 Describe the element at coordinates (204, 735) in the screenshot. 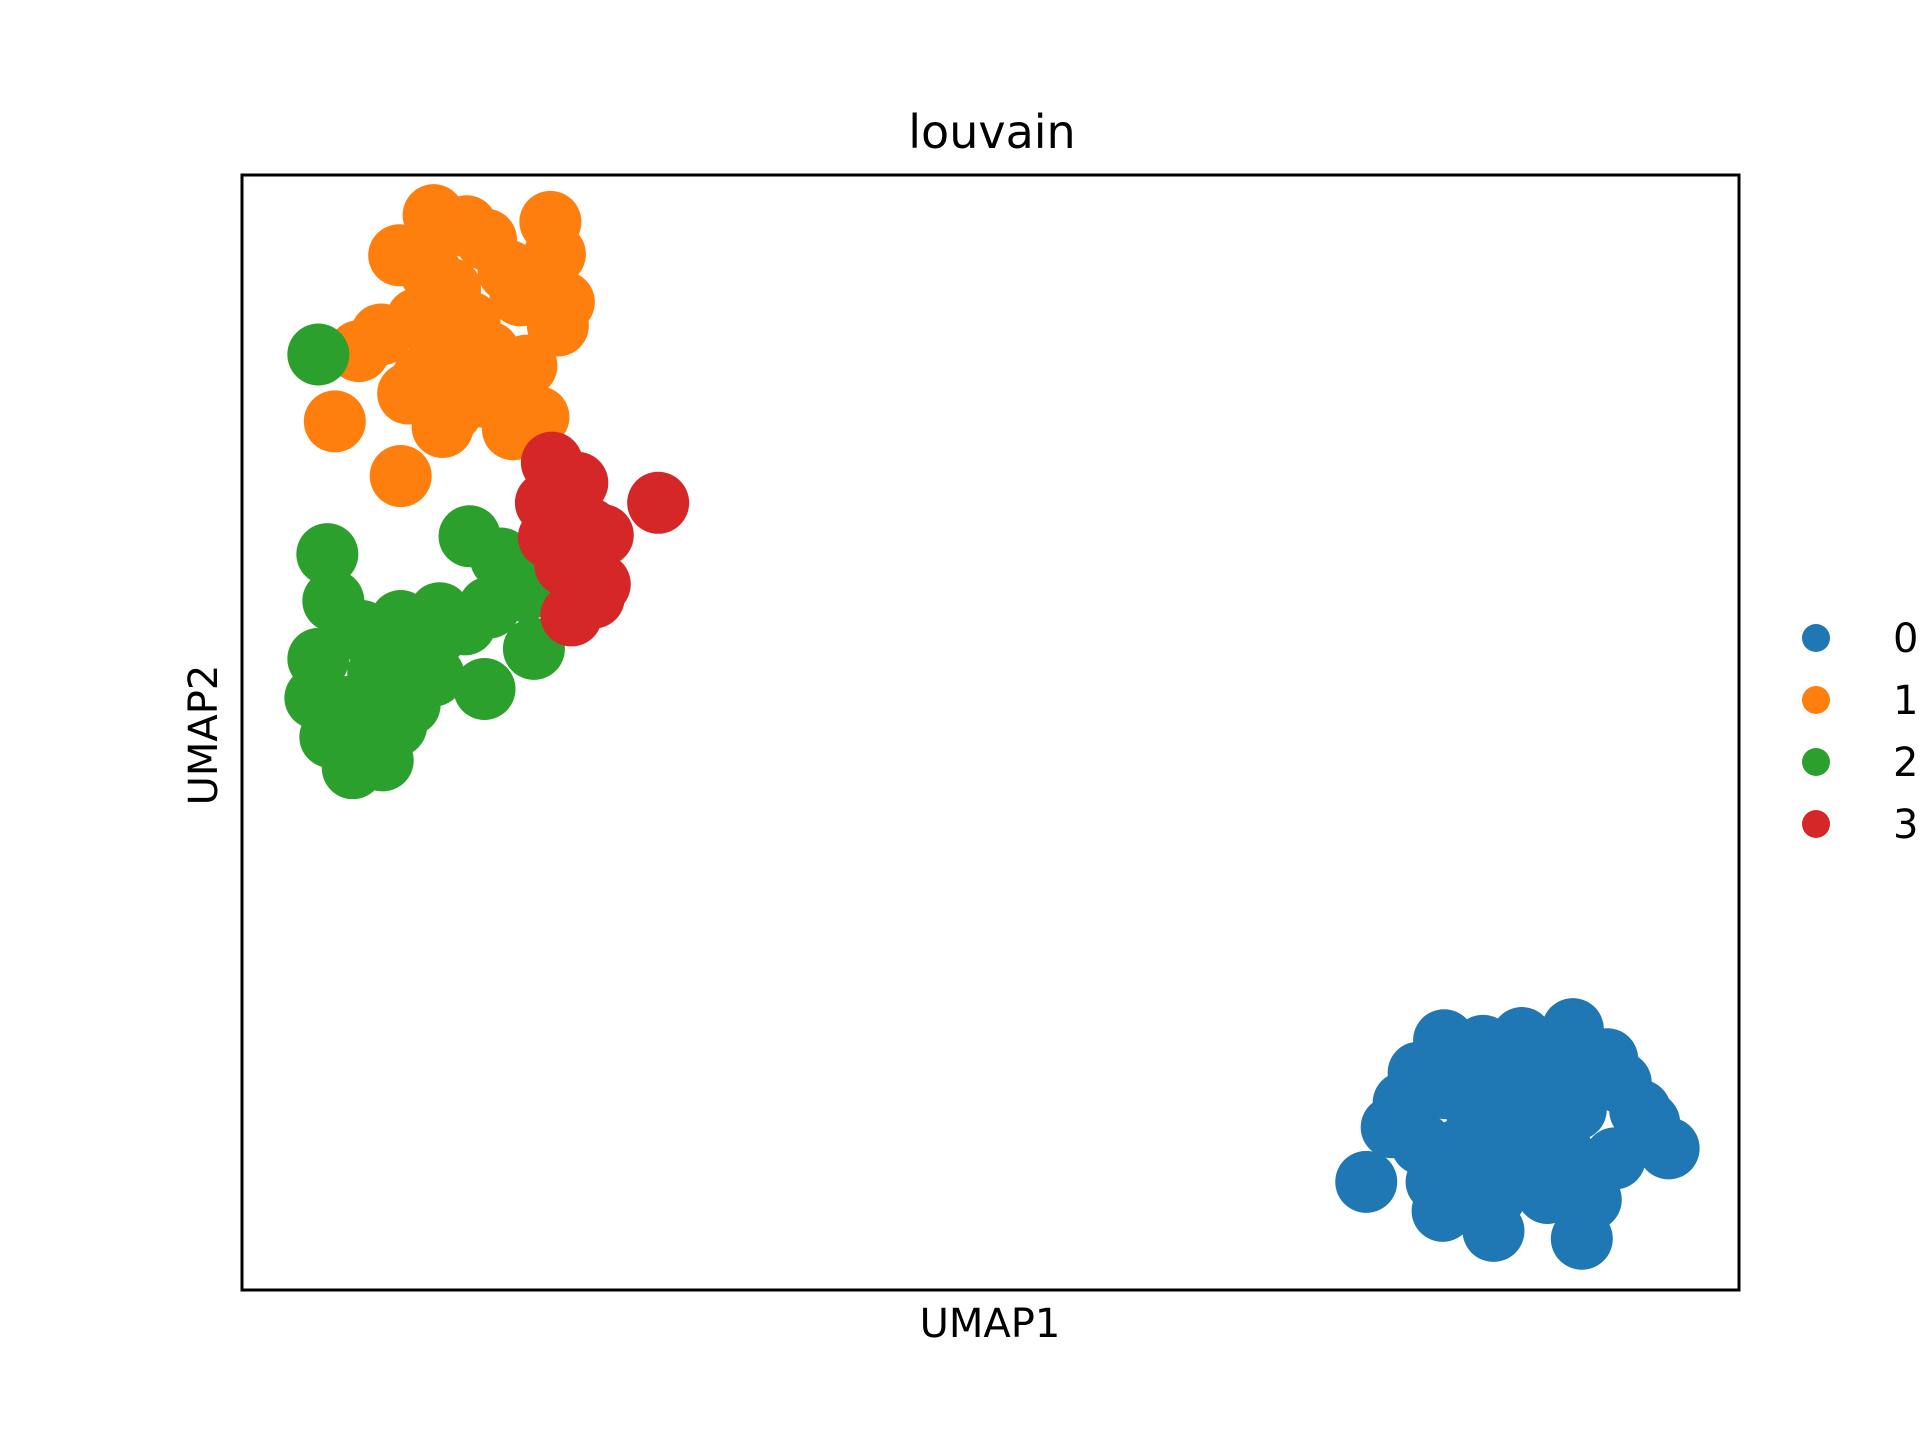

I see `y-axis-label: UMAP2` at that location.